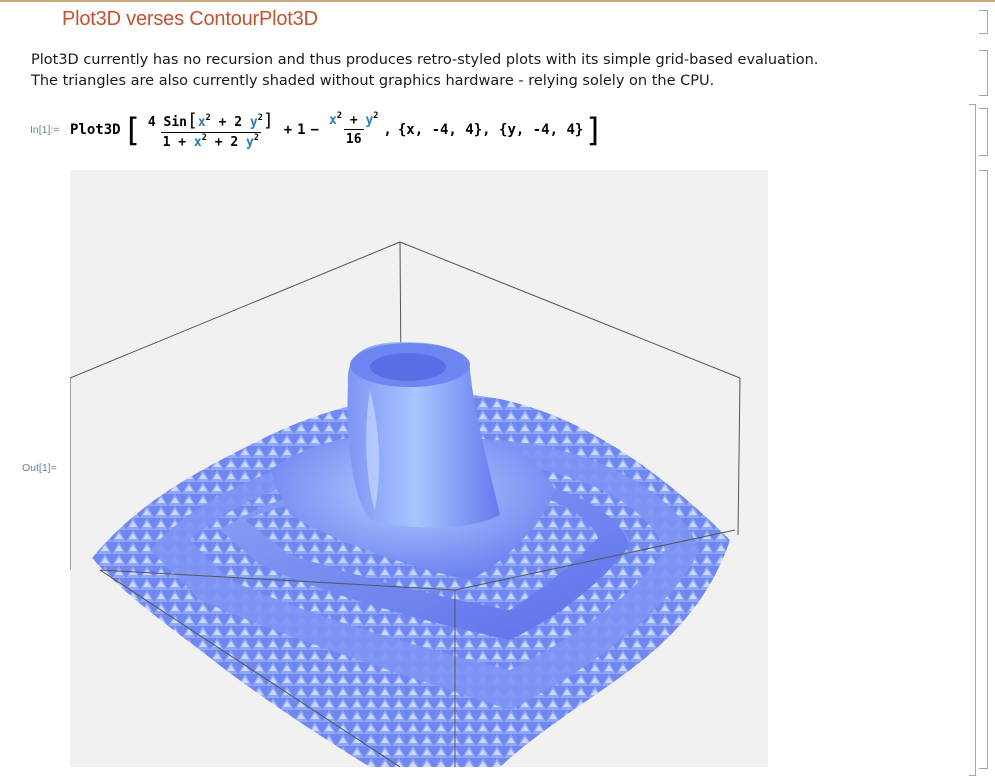 The image size is (995, 783). What do you see at coordinates (541, 130) in the screenshot?
I see `range-y: {y, -4, 4}` at bounding box center [541, 130].